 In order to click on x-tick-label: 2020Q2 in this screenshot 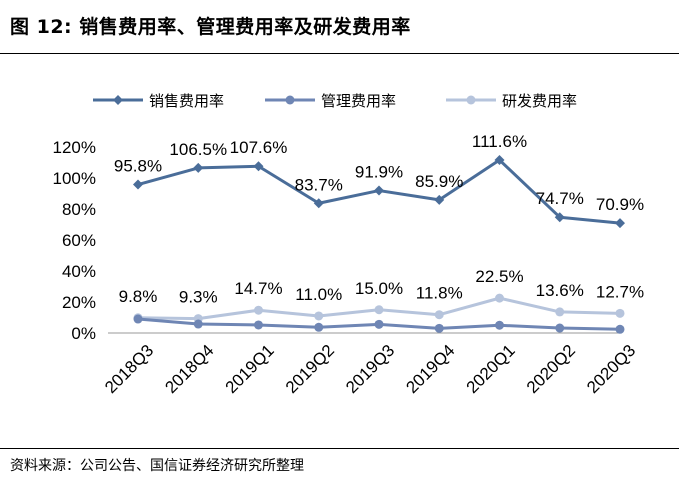, I will do `click(551, 369)`.